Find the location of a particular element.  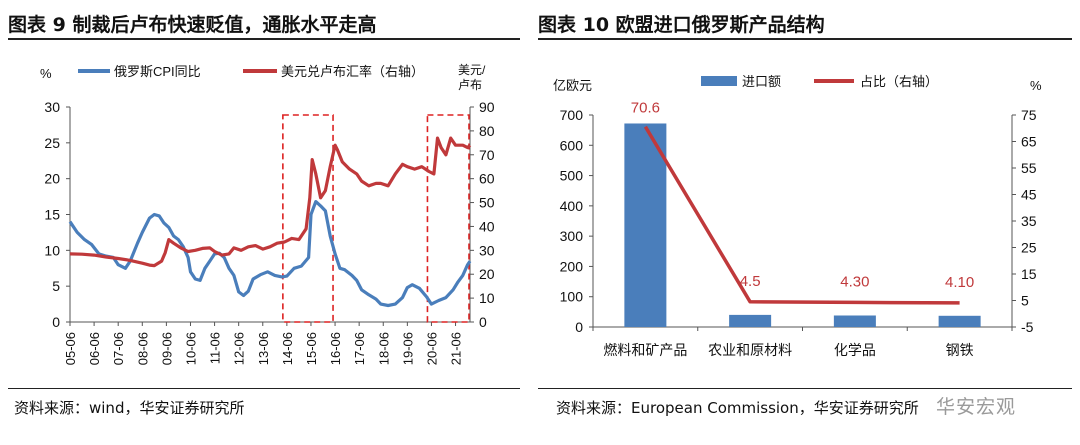

right-y2-tick-label: -5 is located at coordinates (1027, 327).